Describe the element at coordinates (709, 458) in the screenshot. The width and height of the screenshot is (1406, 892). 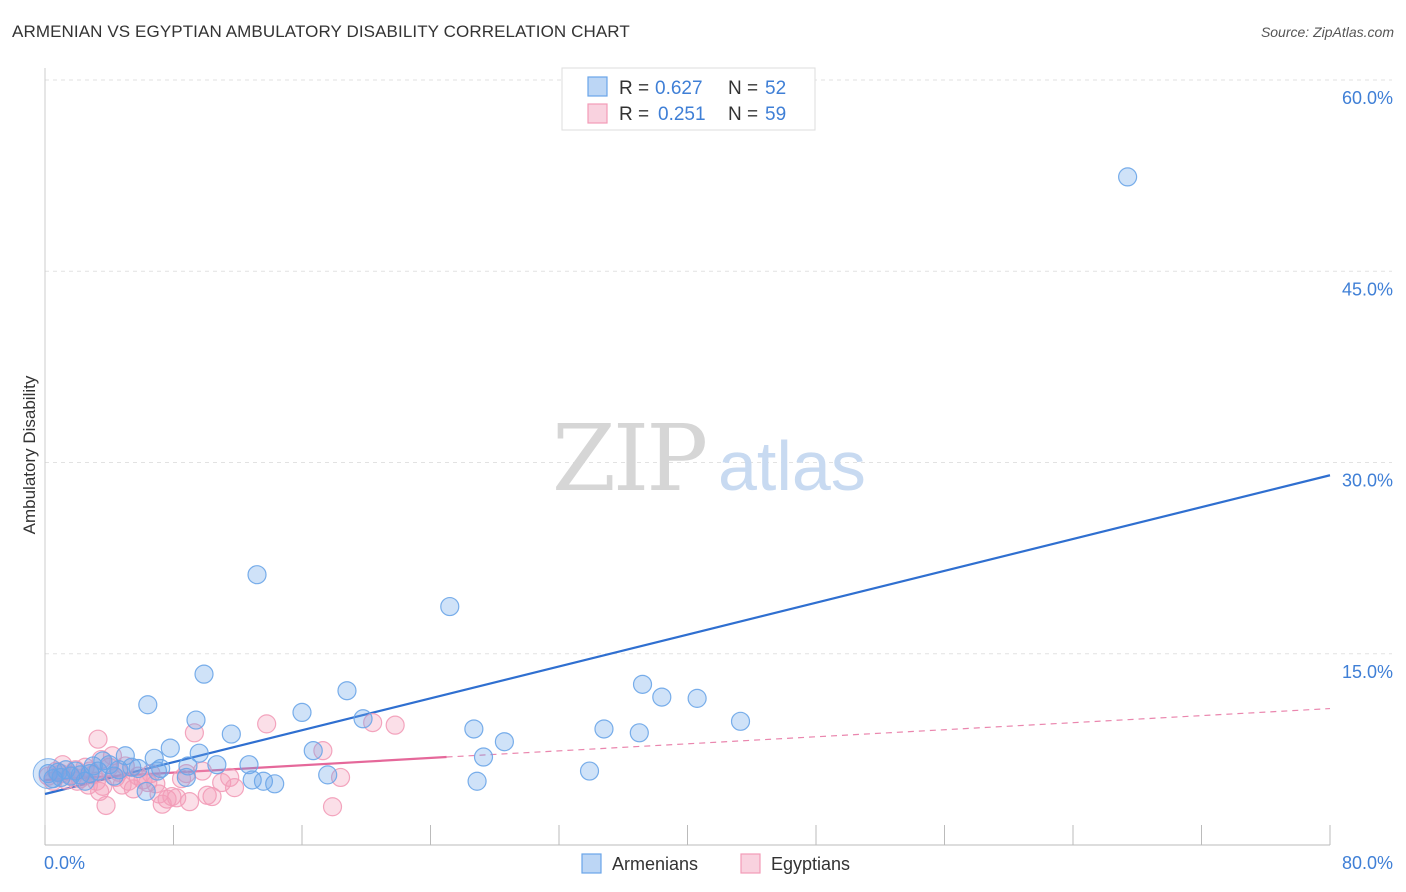
I see `watermark: ZIP atlas` at that location.